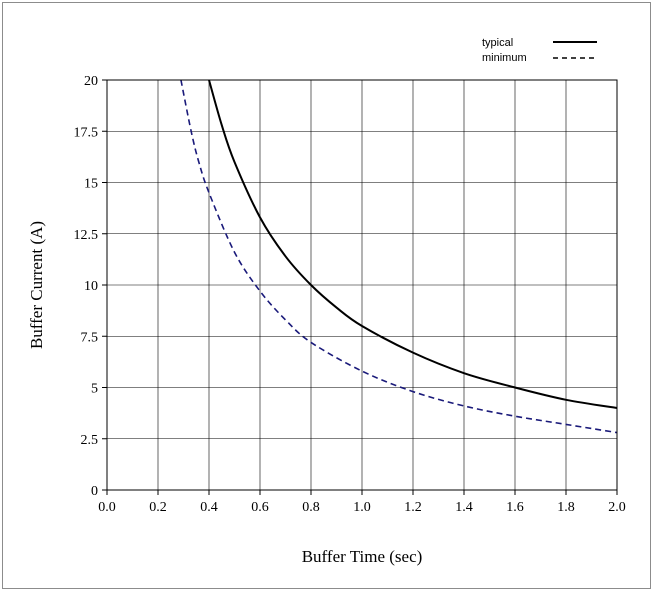 This screenshot has height=592, width=655. Describe the element at coordinates (515, 507) in the screenshot. I see `x-tick-label: 1.6` at that location.